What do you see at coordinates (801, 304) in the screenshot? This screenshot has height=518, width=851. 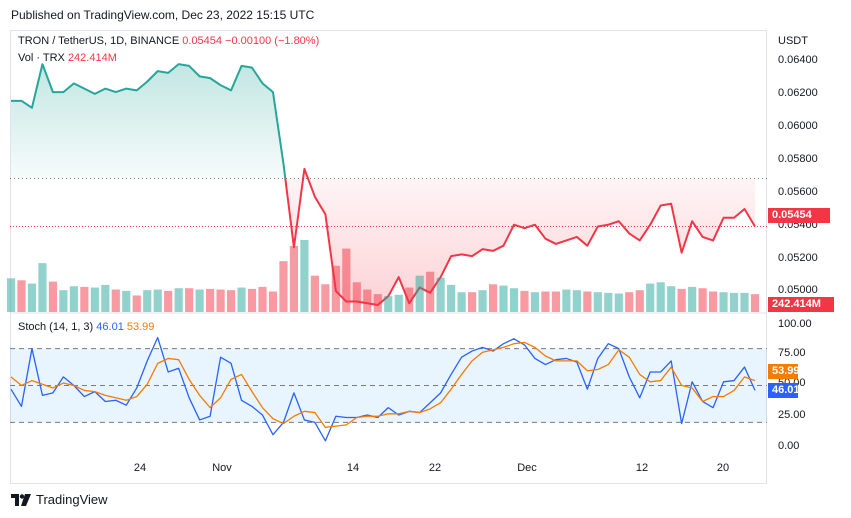 I see `volume-tag: 242.414M` at bounding box center [801, 304].